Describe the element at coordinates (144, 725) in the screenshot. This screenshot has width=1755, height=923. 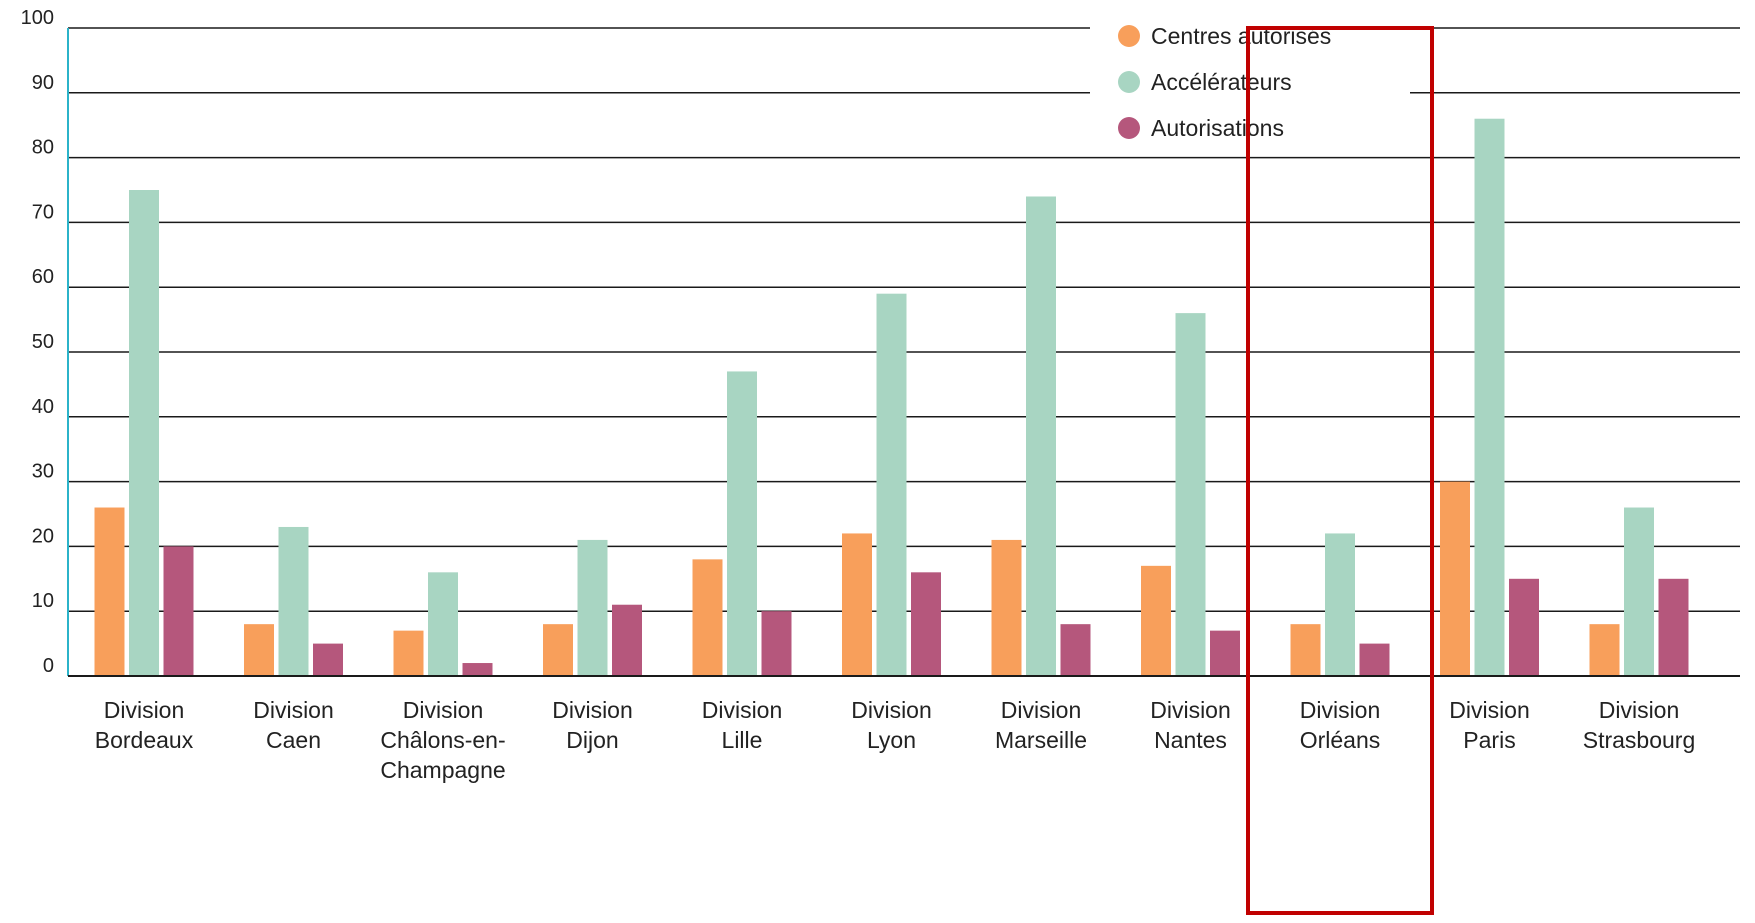
I see `x-tick-label: Division Bordeaux` at that location.